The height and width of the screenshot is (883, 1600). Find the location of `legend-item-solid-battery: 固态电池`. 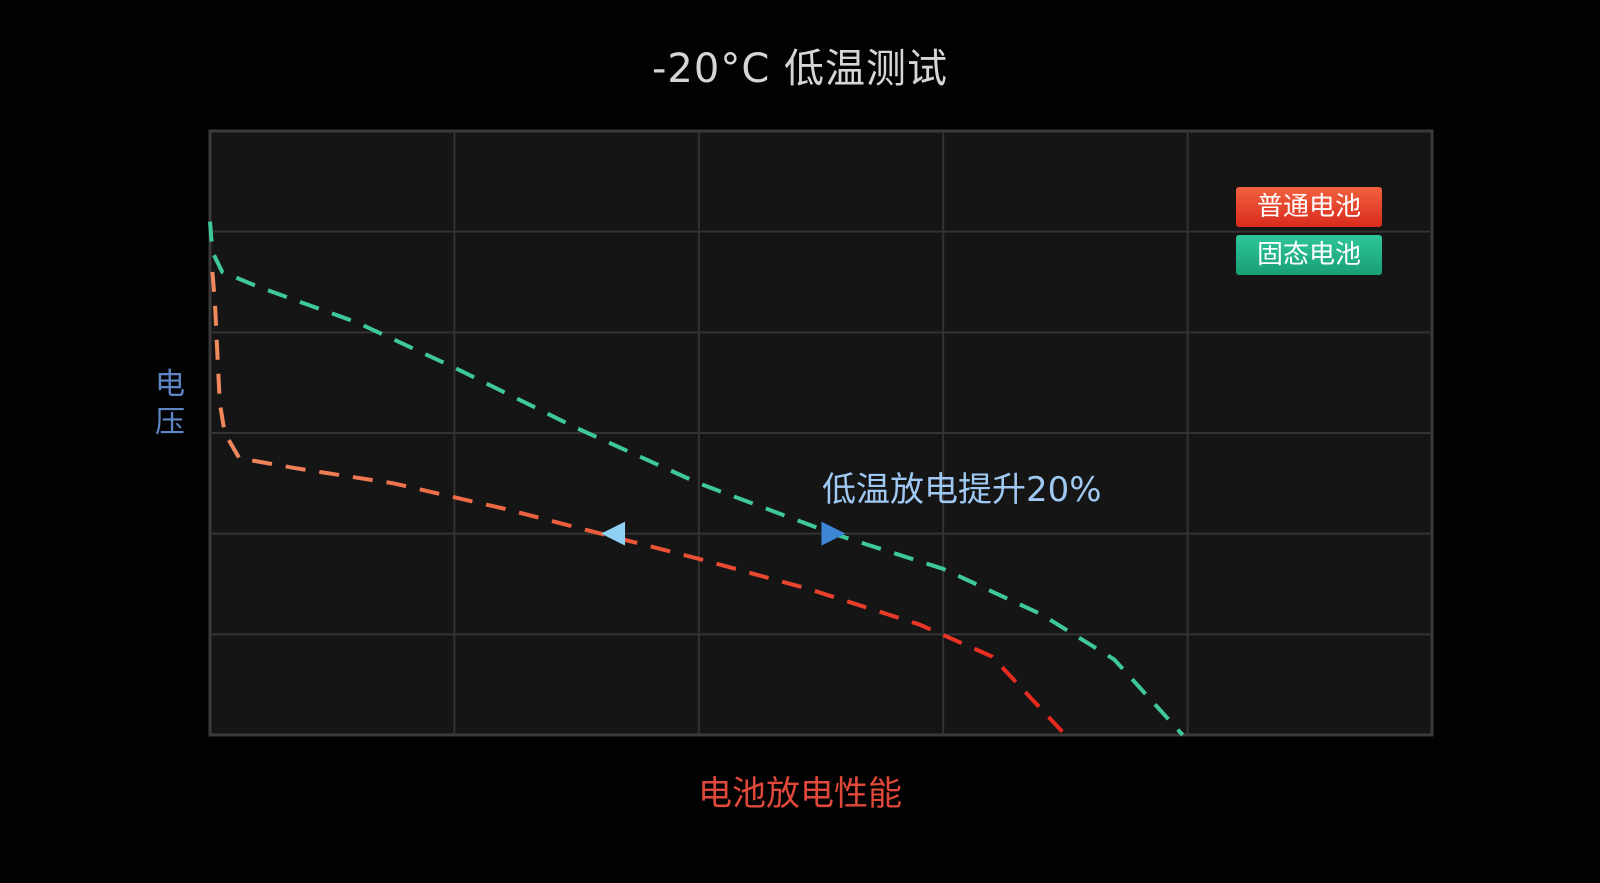

legend-item-solid-battery: 固态电池 is located at coordinates (1309, 255).